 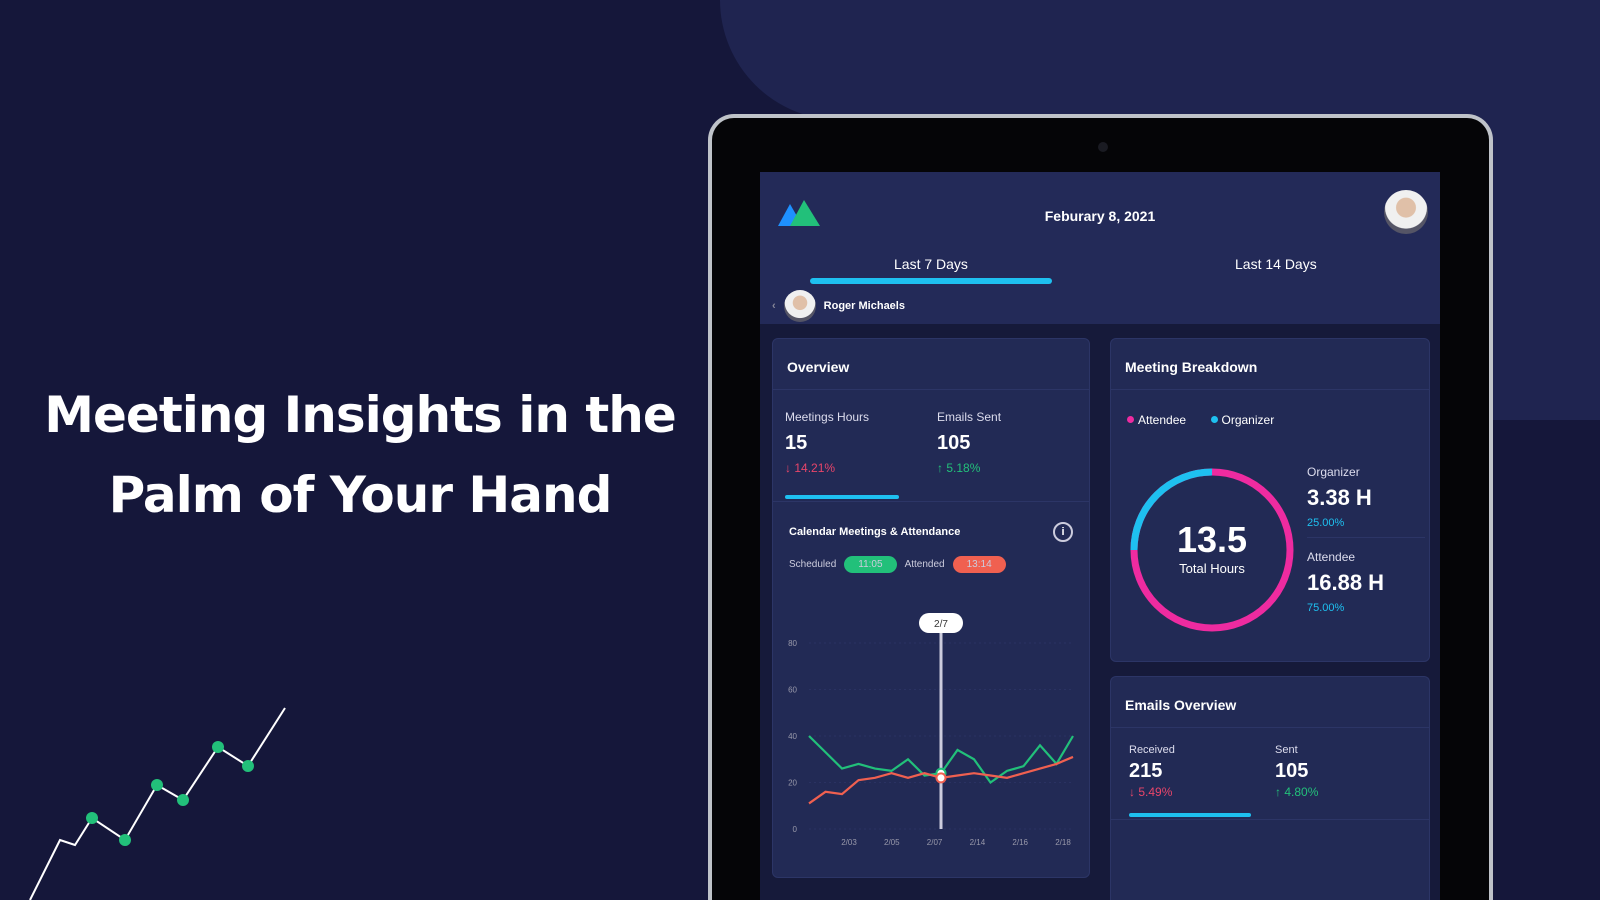 I want to click on stat-received: Received 215 ↓ 5.49%, so click(x=1202, y=771).